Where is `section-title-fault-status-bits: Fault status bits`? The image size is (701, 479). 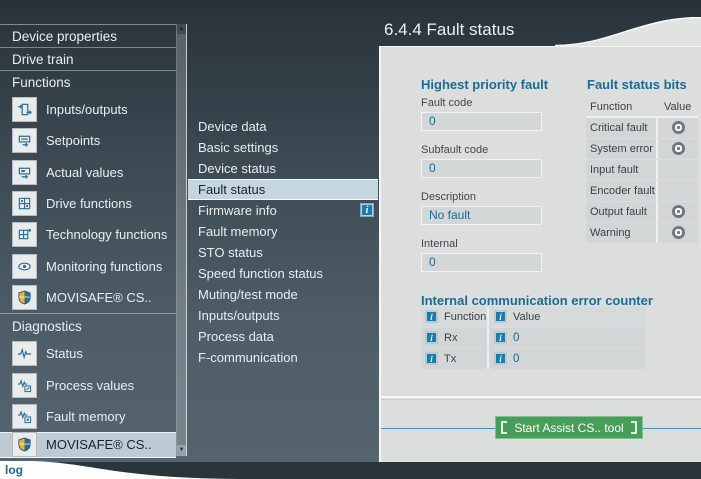 section-title-fault-status-bits: Fault status bits is located at coordinates (637, 84).